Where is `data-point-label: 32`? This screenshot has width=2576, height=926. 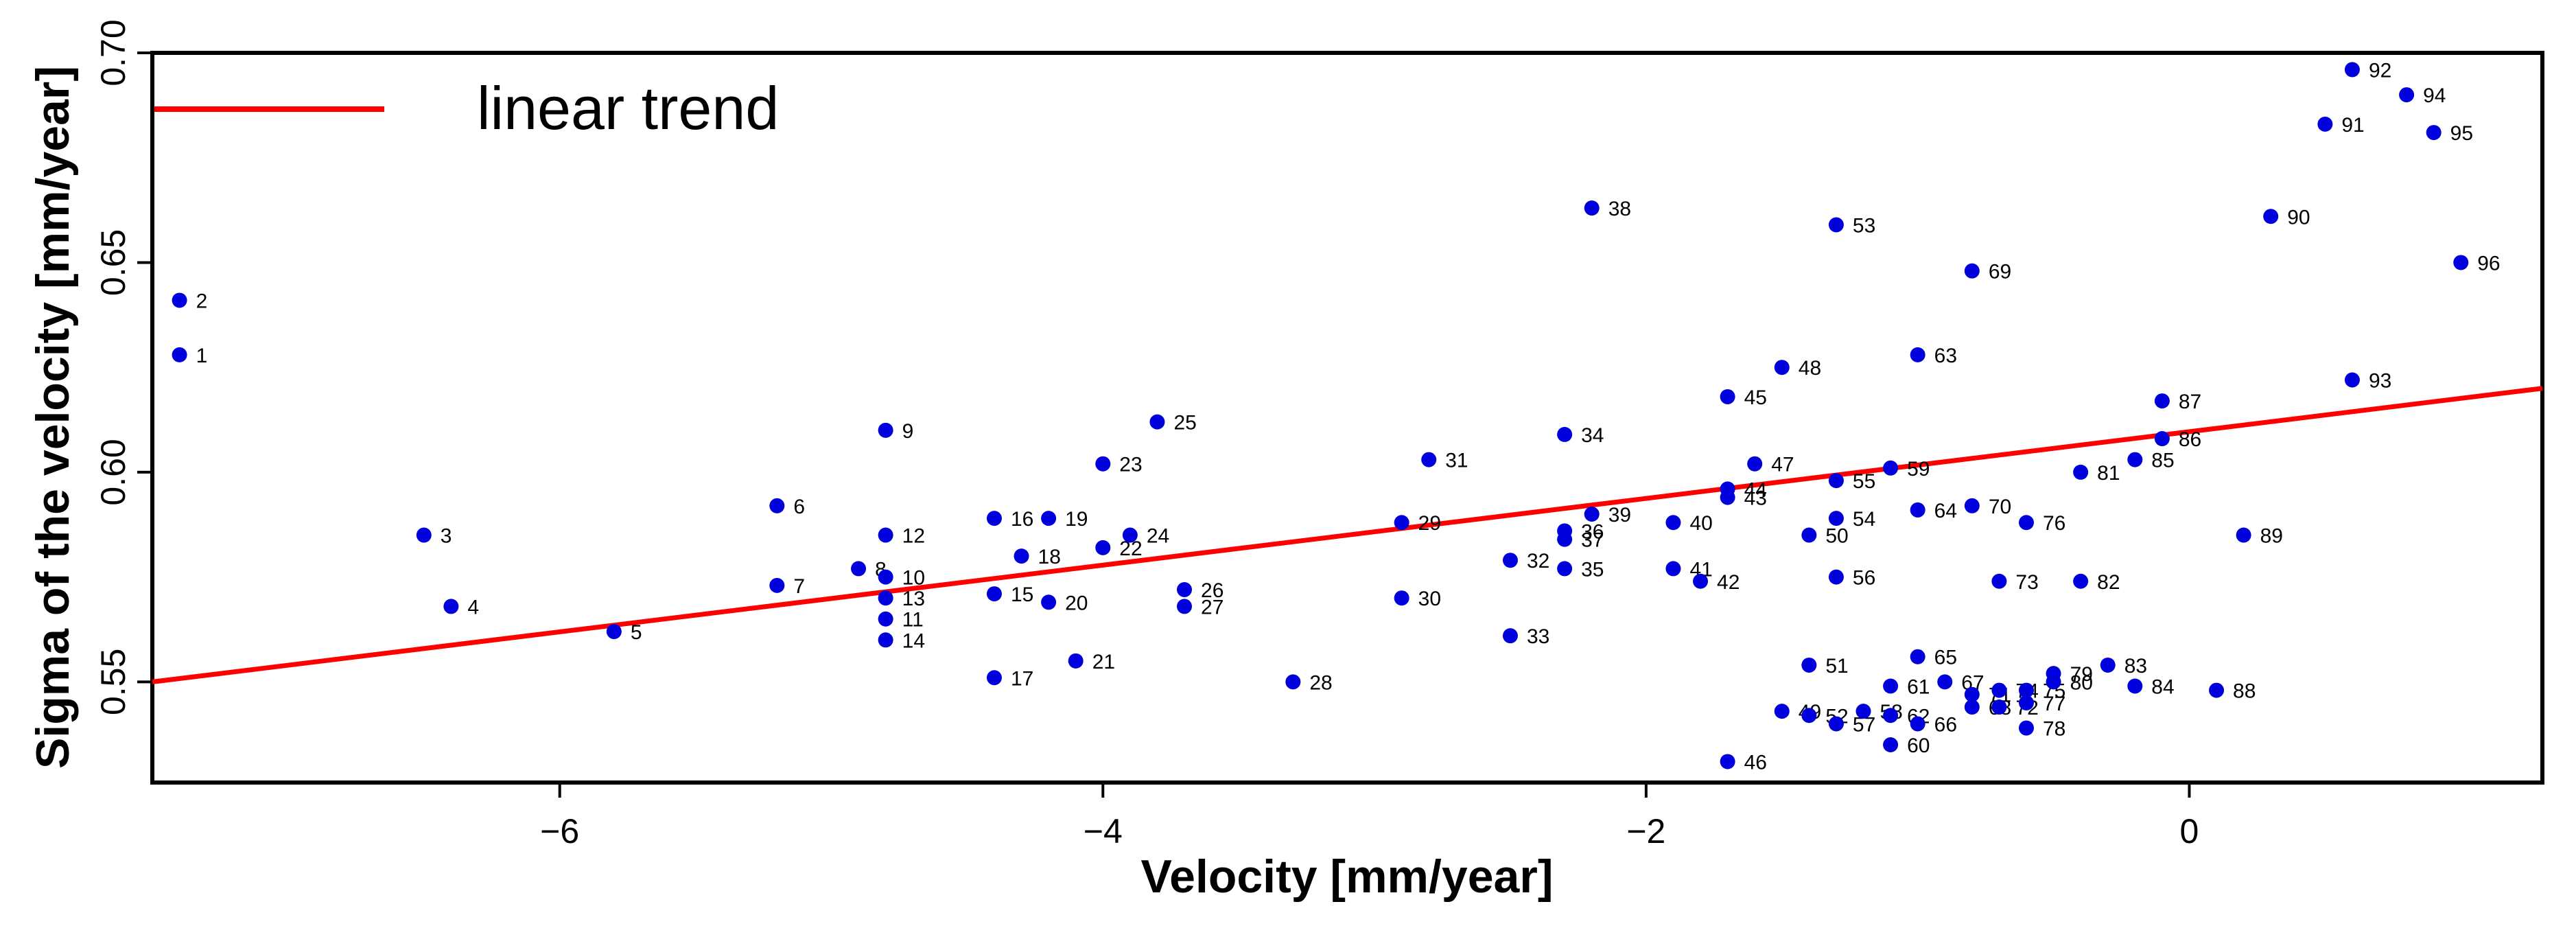
data-point-label: 32 is located at coordinates (1538, 561).